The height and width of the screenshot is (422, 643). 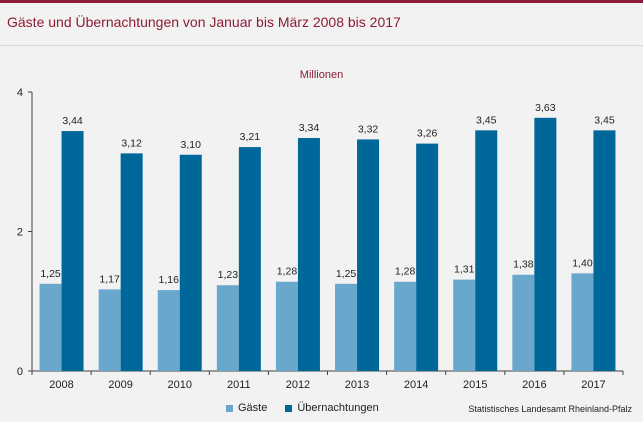 What do you see at coordinates (464, 270) in the screenshot?
I see `data-label-gaeste: 1,31` at bounding box center [464, 270].